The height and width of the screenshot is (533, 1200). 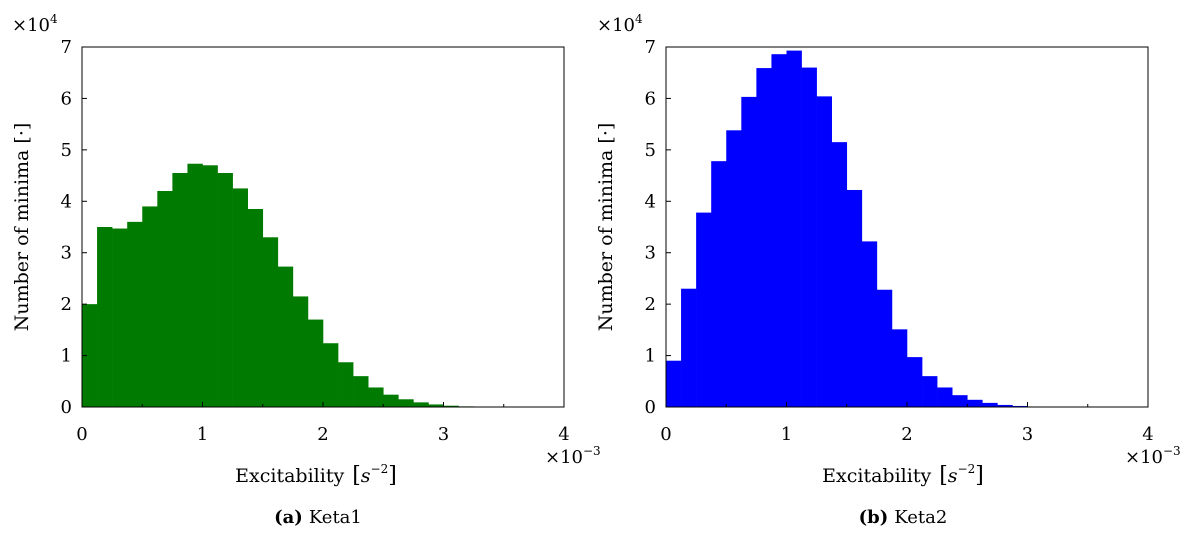 What do you see at coordinates (658, 227) in the screenshot?
I see `y-ticks-b: 0 1 2 3 4 5 6 7` at bounding box center [658, 227].